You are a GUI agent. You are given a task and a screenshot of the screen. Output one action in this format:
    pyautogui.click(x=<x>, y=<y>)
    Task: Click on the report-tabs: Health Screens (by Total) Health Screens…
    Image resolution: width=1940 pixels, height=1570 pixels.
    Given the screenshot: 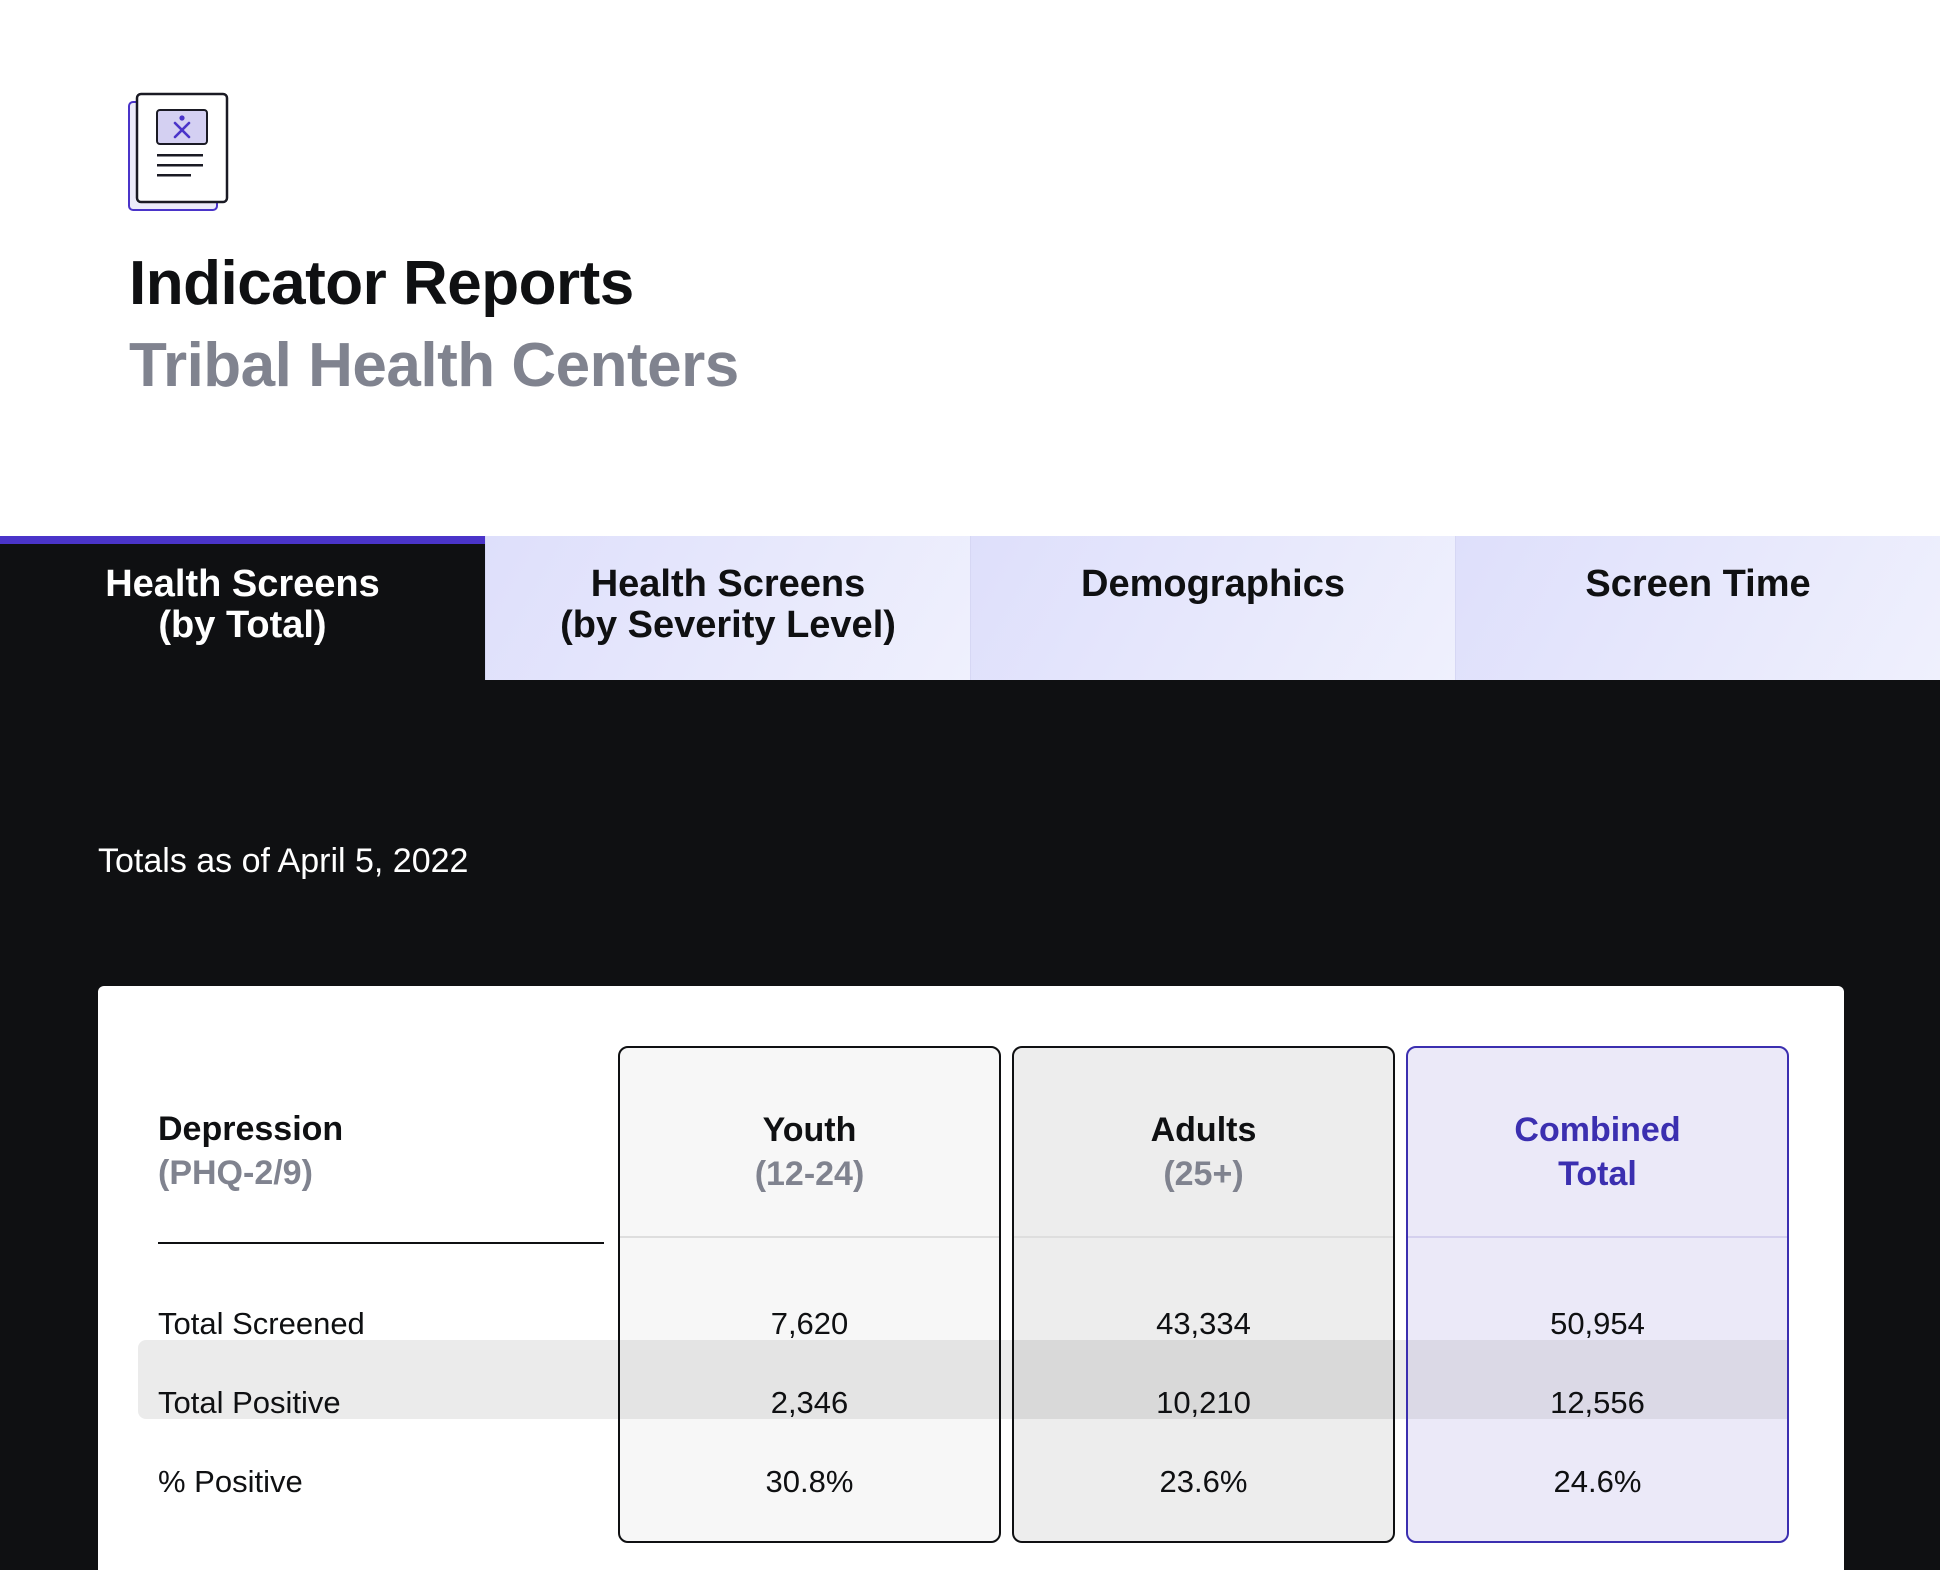 What is the action you would take?
    pyautogui.click(x=970, y=608)
    